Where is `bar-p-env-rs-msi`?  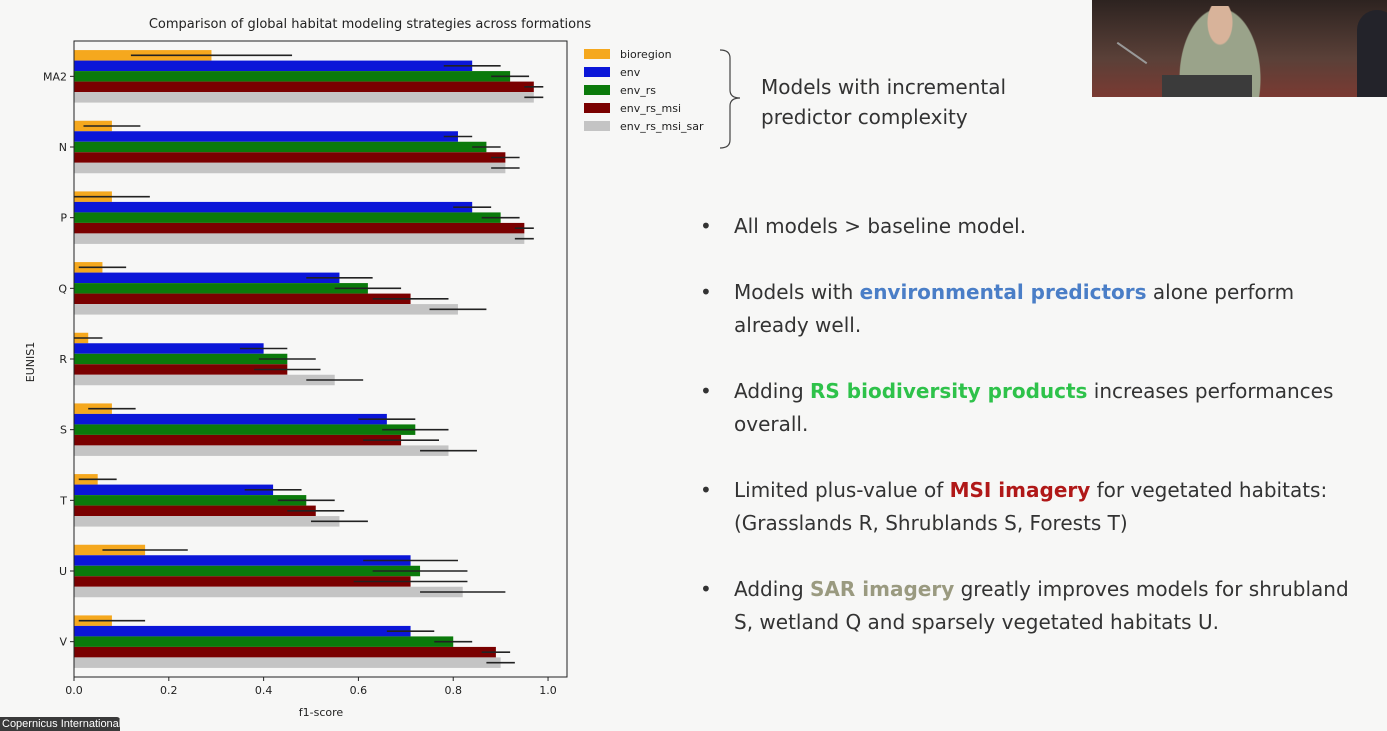
bar-p-env-rs-msi is located at coordinates (299, 228).